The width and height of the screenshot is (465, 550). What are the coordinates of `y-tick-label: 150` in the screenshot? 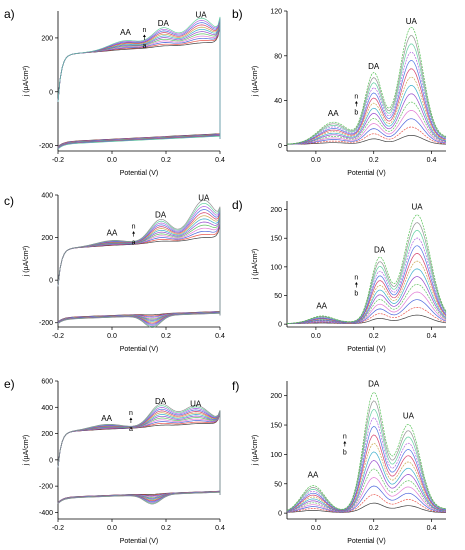 It's located at (276, 239).